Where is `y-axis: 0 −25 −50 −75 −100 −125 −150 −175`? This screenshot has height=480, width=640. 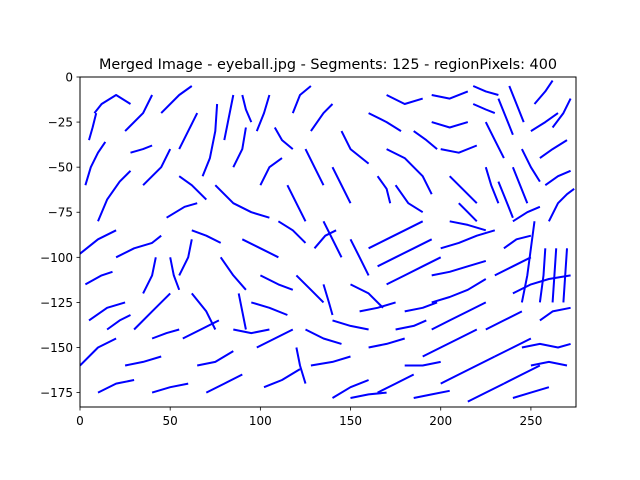 y-axis: 0 −25 −50 −75 −100 −125 −150 −175 is located at coordinates (60, 235).